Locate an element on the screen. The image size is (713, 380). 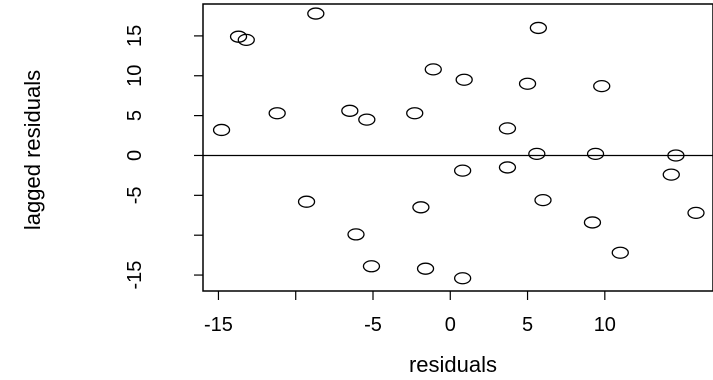
x-tick-label: 10 is located at coordinates (605, 325).